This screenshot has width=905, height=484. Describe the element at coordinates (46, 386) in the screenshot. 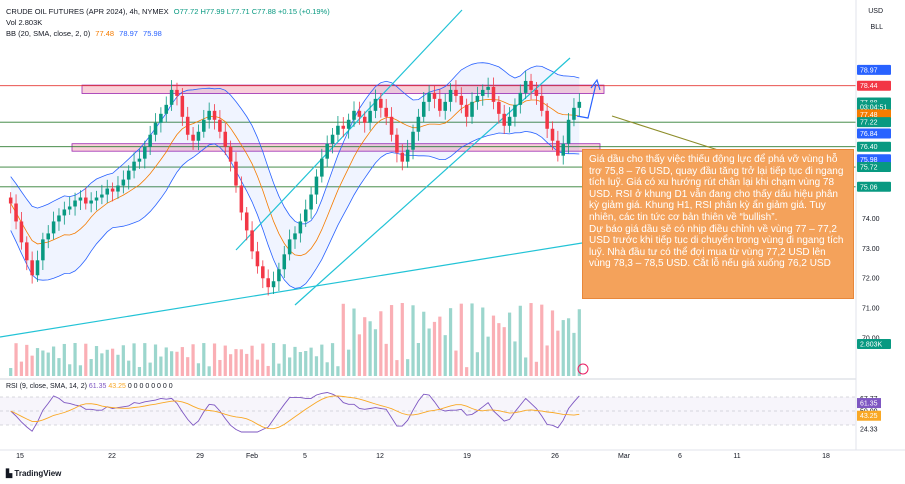

I see `rsi-label: RSI (9, close, SMA, 14, 2)` at that location.